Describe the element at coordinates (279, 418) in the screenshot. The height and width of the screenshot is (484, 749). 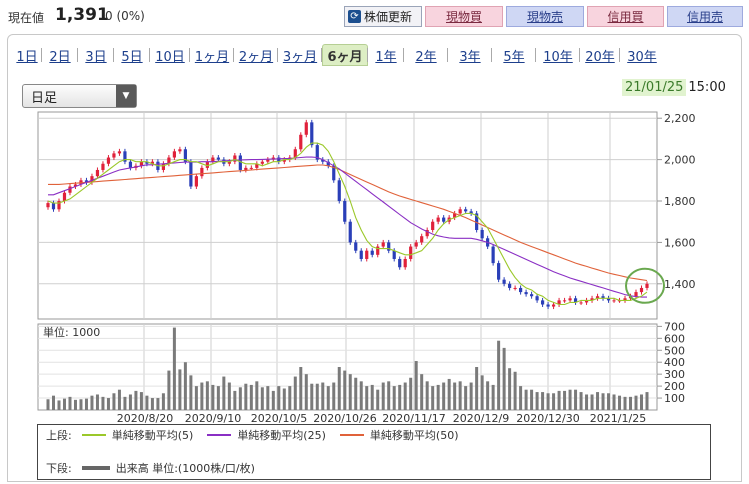
I see `x-tick-label: 2020/10/5` at that location.